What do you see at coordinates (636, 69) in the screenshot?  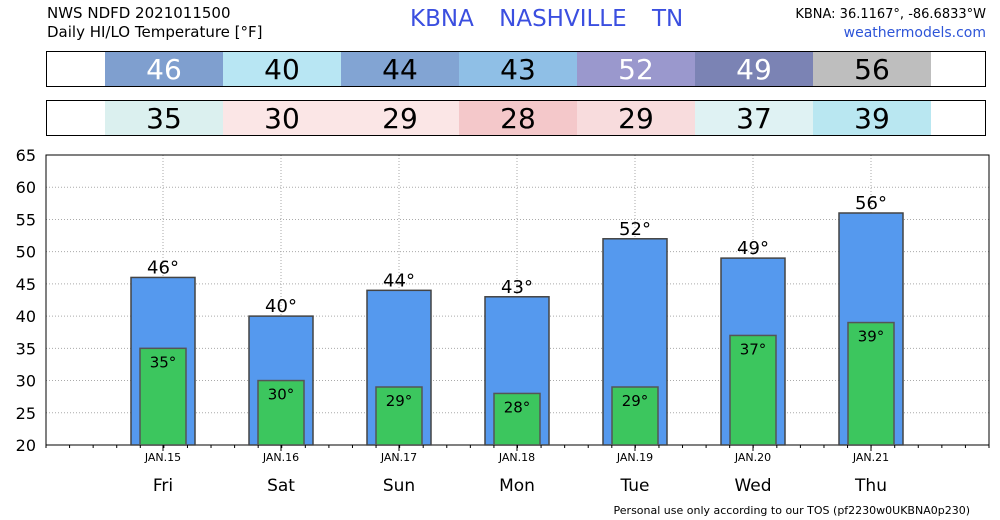 I see `high-temp-cell: 52` at bounding box center [636, 69].